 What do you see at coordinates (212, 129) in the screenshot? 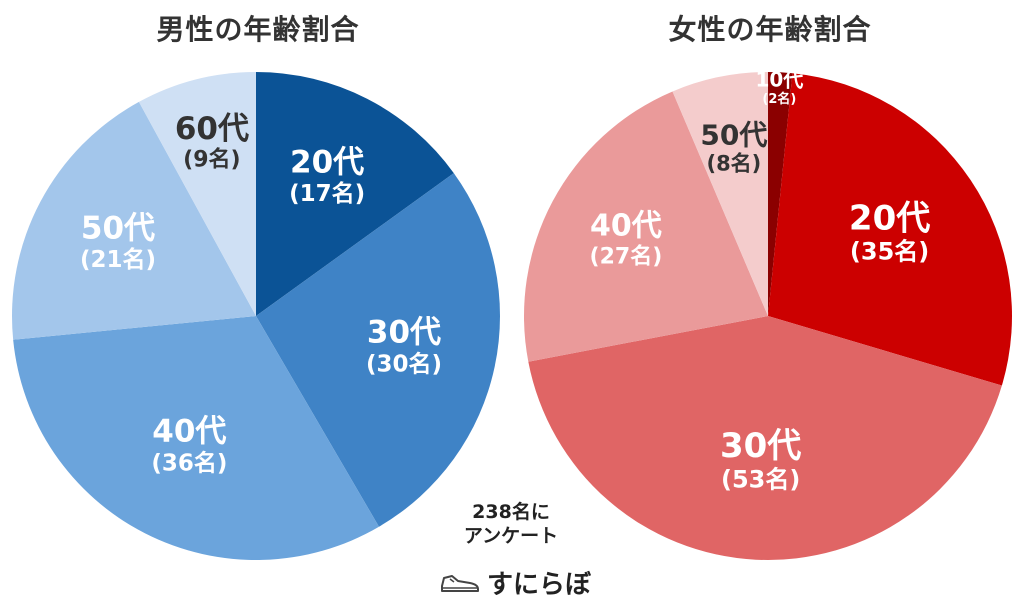
I see `male-slice-label-4: 60代` at bounding box center [212, 129].